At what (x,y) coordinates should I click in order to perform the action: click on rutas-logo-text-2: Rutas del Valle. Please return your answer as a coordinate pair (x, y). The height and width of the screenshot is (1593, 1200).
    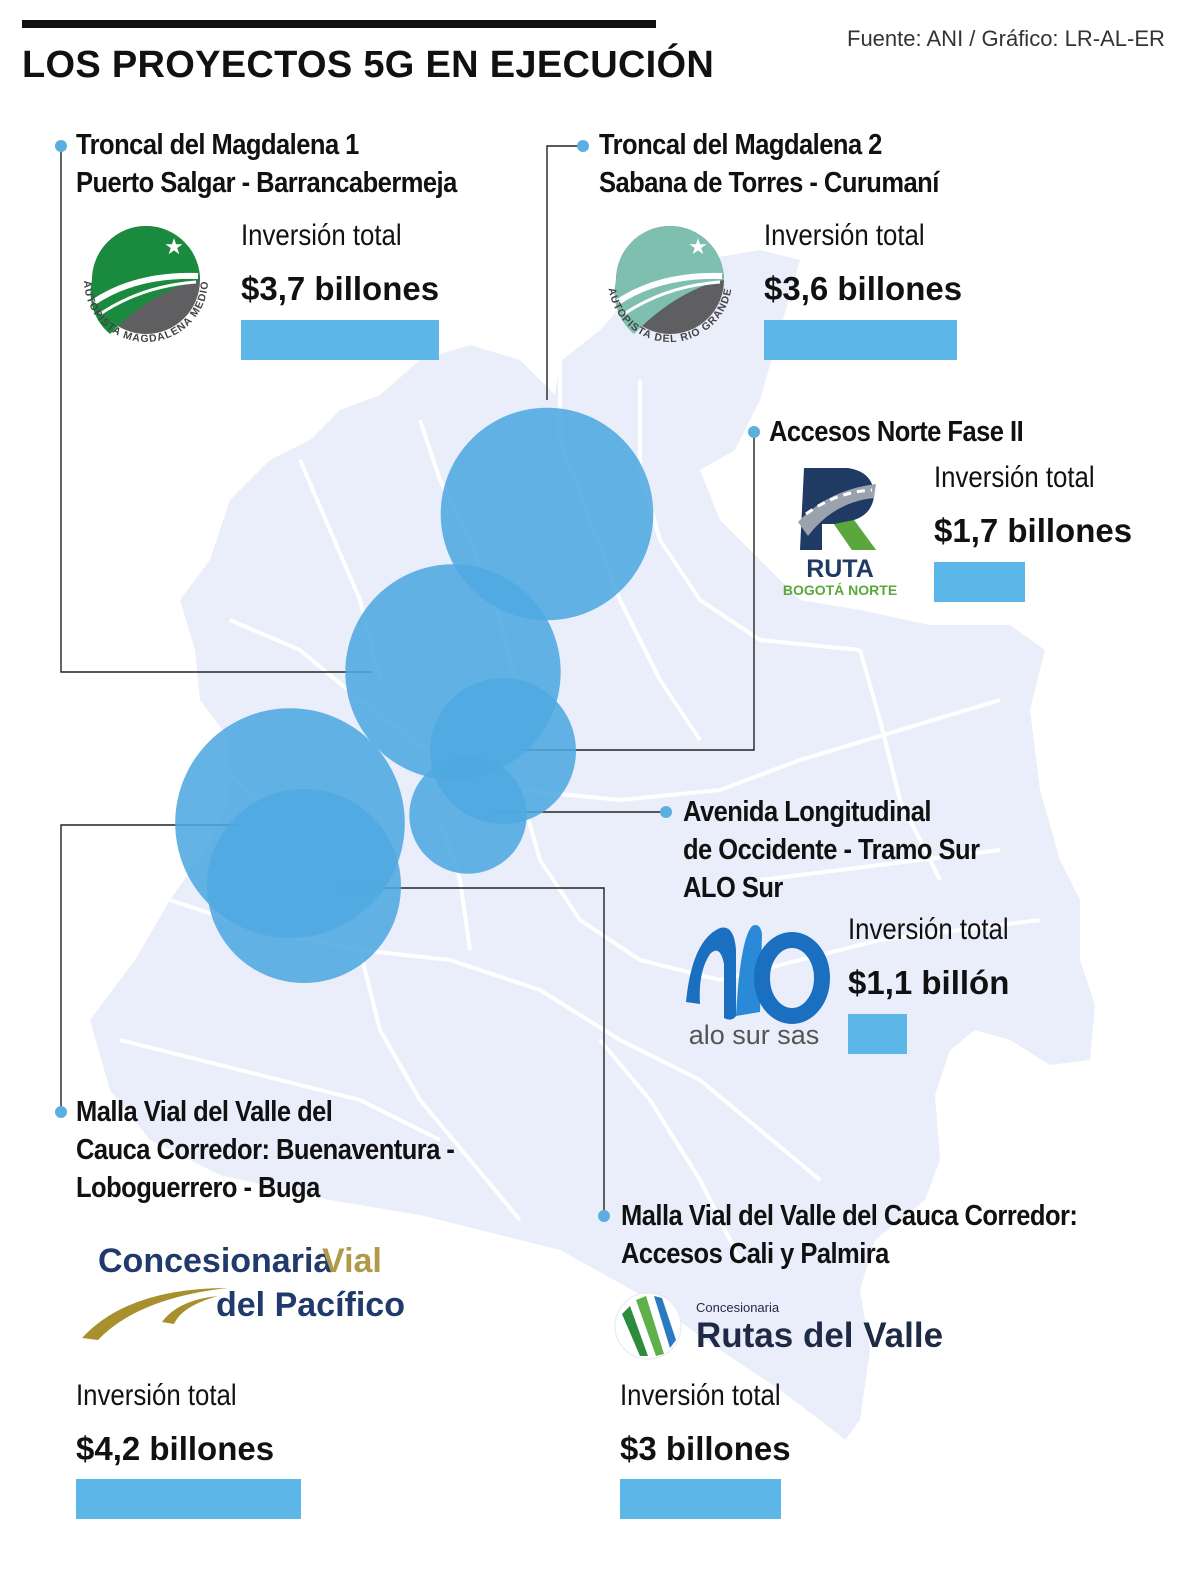
    Looking at the image, I should click on (819, 1335).